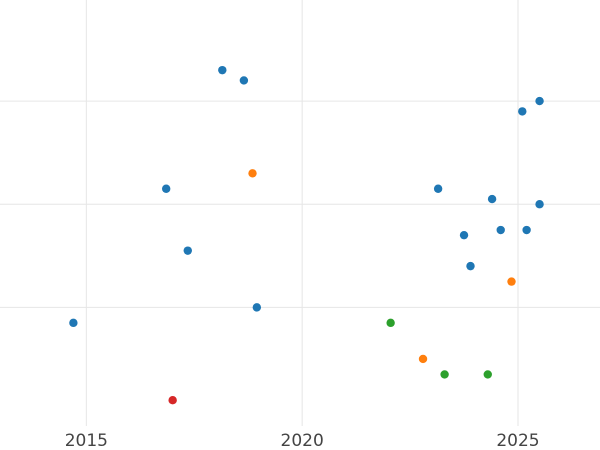 The width and height of the screenshot is (600, 450). I want to click on x-axis-ticks: 2015 2020 2025, so click(302, 440).